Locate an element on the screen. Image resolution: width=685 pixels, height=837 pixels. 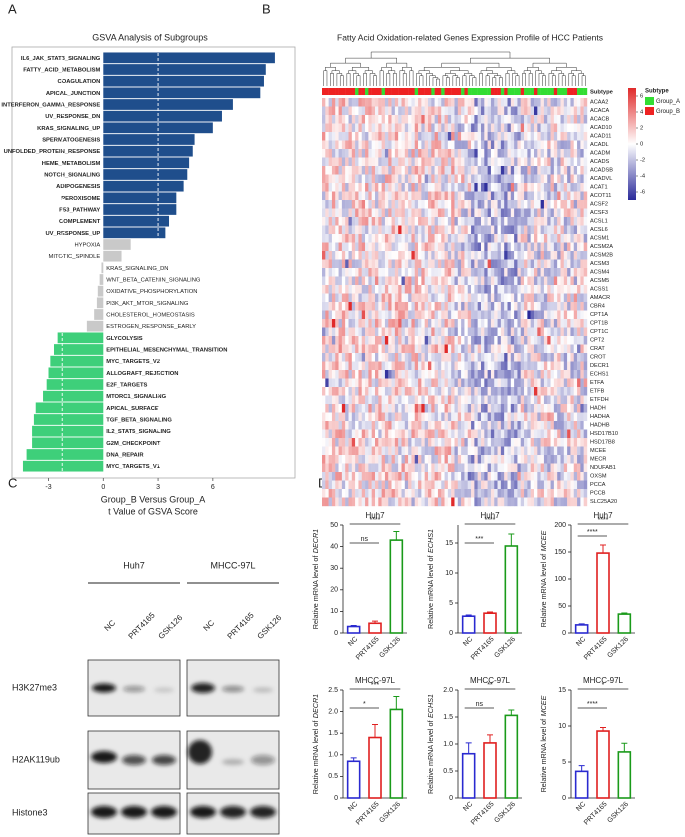
x-axis-title: t Value of GSVA Score is located at coordinates (153, 511).